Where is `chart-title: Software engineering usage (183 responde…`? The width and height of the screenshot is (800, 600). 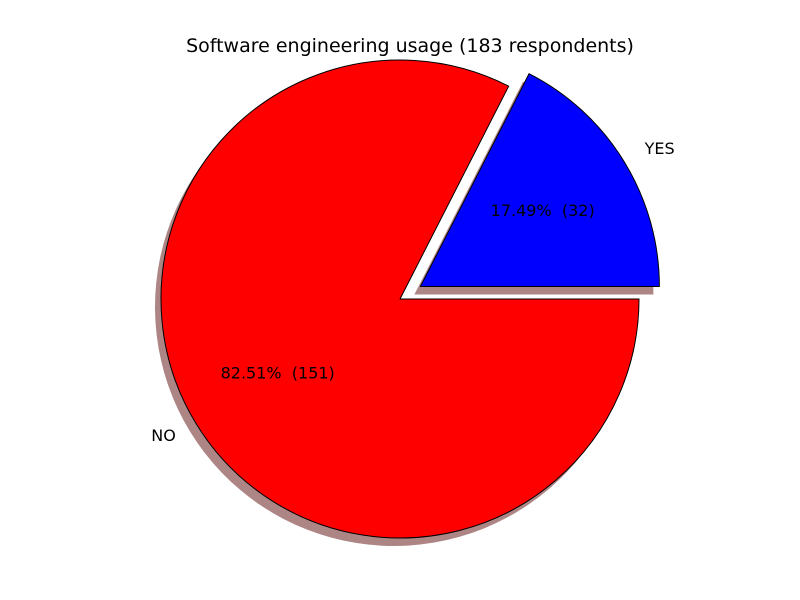
chart-title: Software engineering usage (183 responde… is located at coordinates (410, 46).